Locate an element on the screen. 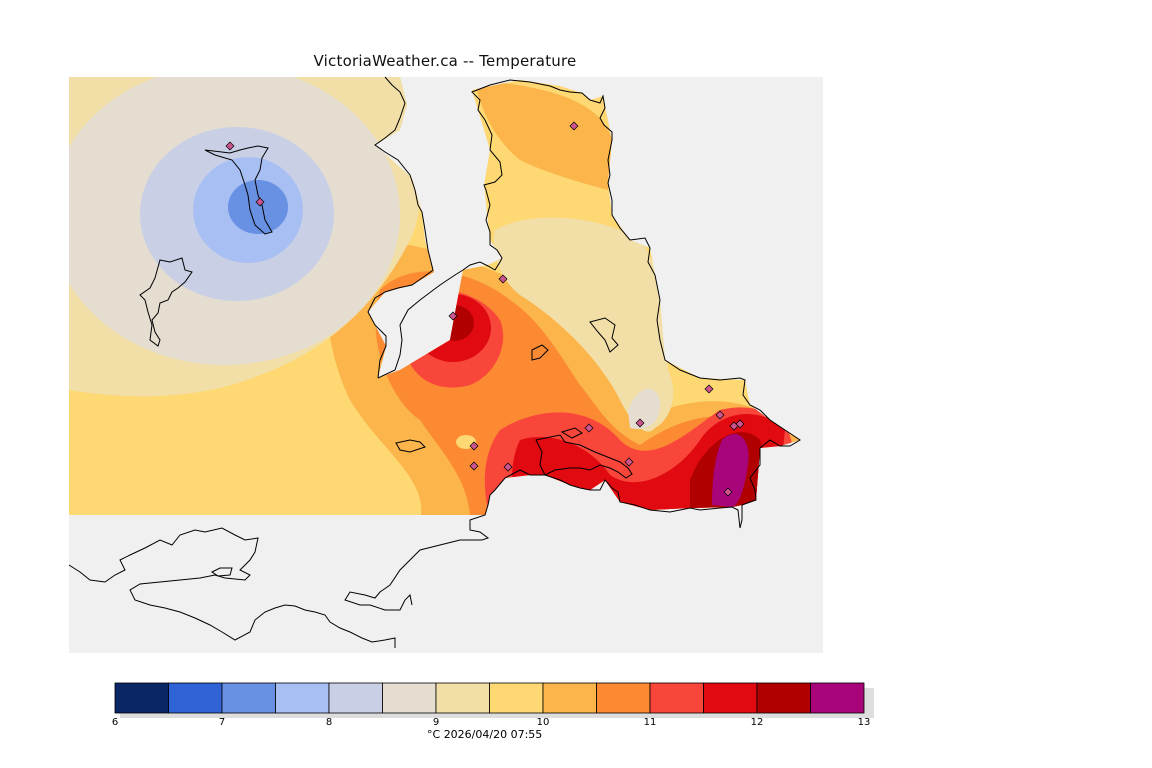 The width and height of the screenshot is (1152, 768). colorbar-swatches is located at coordinates (489, 698).